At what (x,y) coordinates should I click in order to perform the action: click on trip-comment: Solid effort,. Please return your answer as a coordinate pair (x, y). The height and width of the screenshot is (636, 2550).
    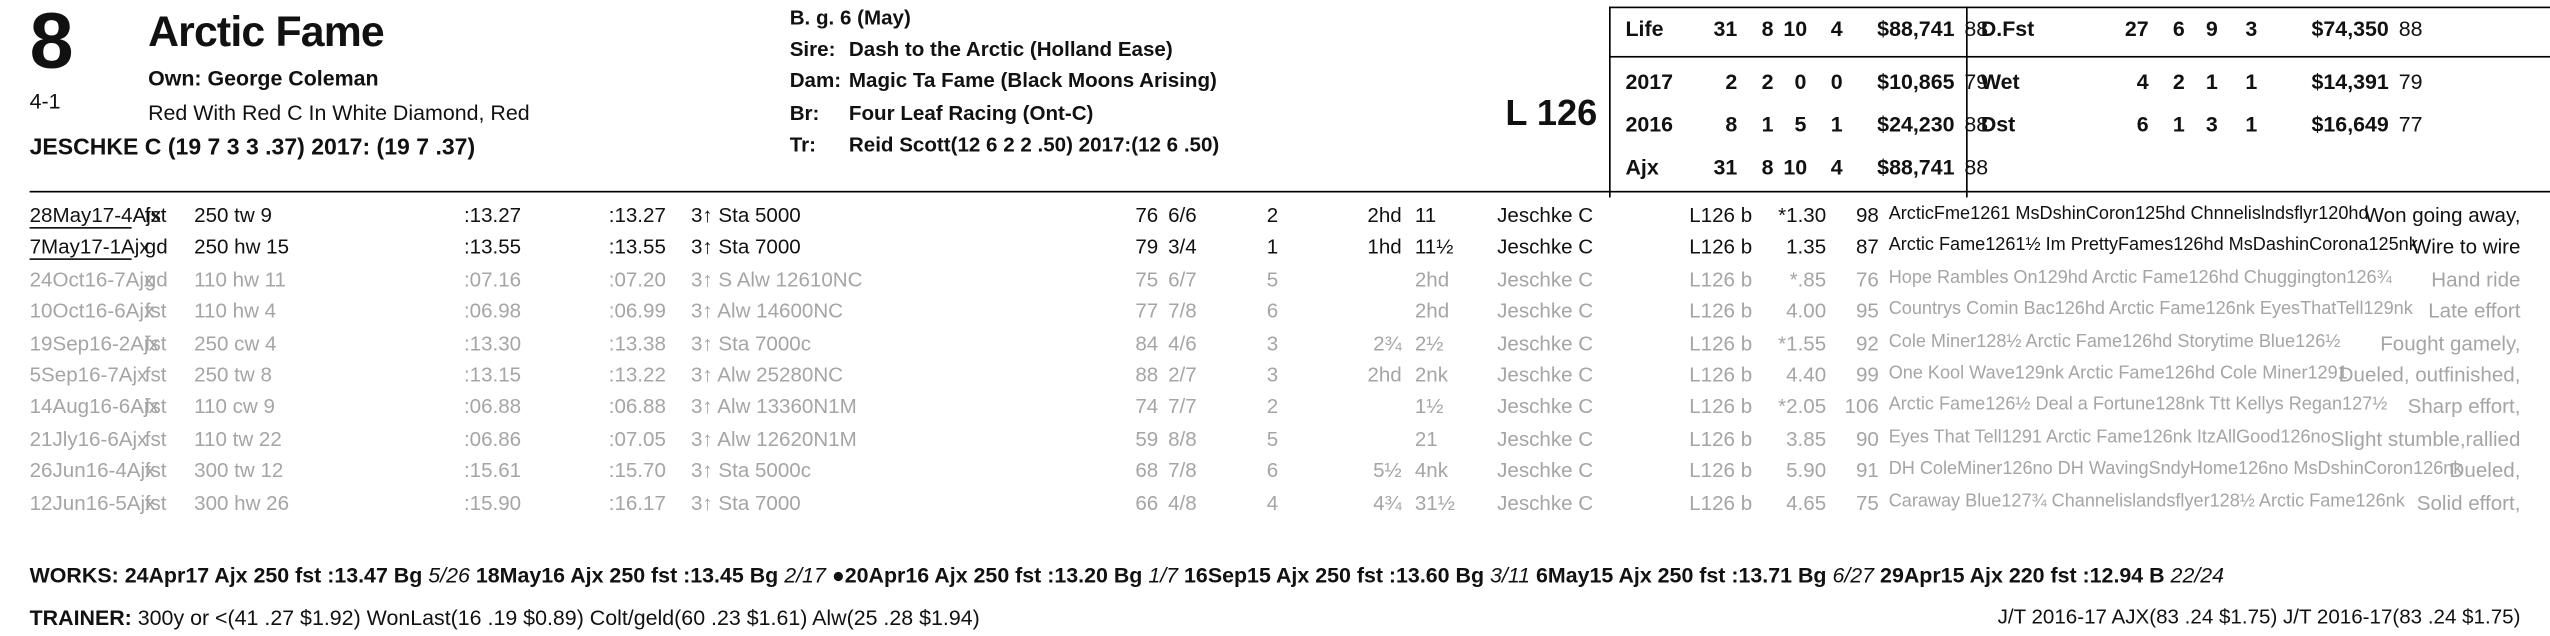
    Looking at the image, I should click on (2468, 503).